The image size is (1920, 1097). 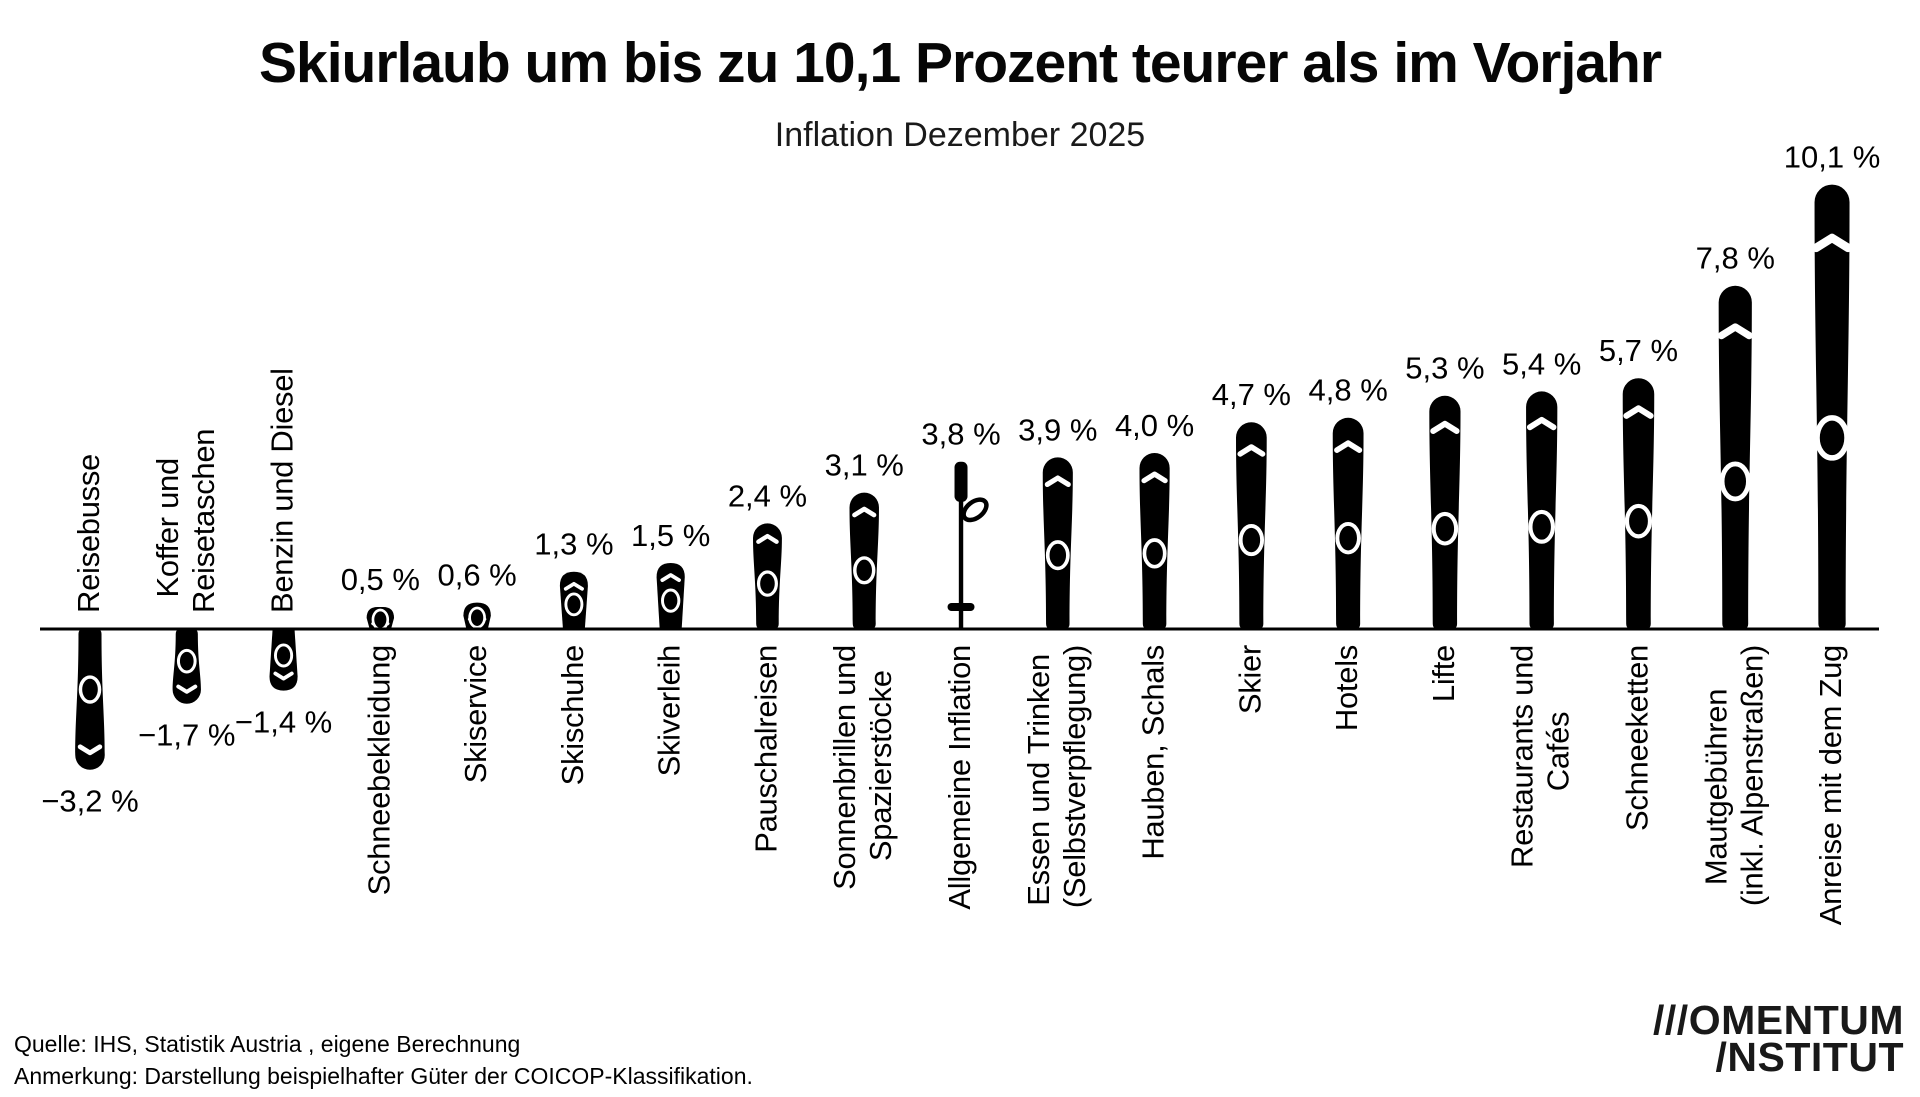 I want to click on logo-line-institut: /NSTITUT, so click(x=1809, y=1057).